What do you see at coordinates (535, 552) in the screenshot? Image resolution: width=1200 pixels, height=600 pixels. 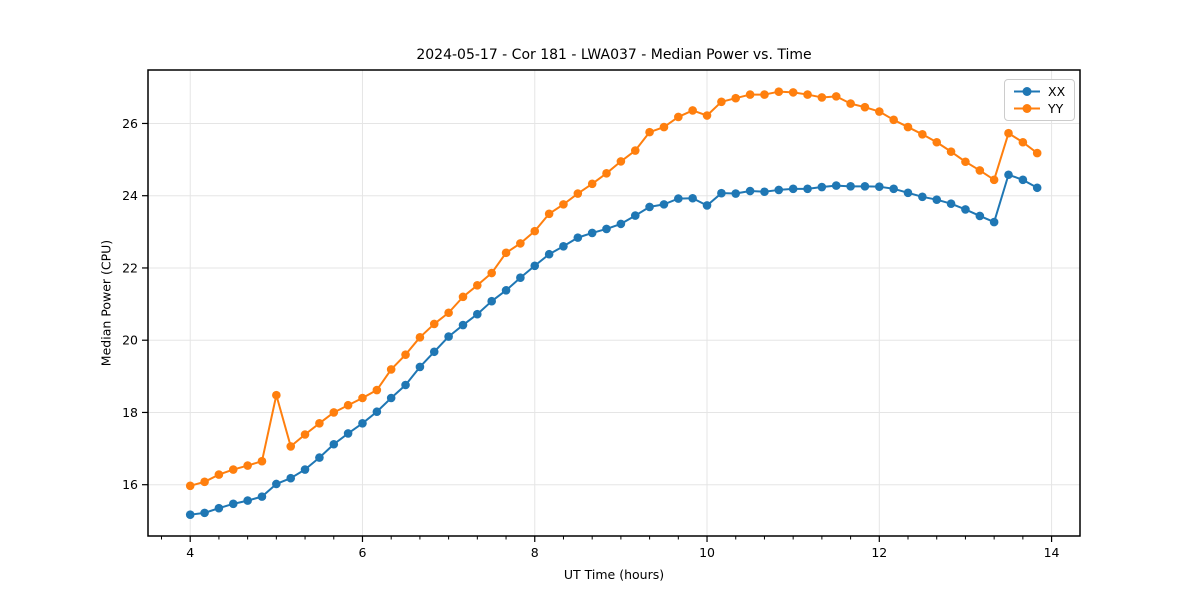 I see `x-tick-label: 8` at bounding box center [535, 552].